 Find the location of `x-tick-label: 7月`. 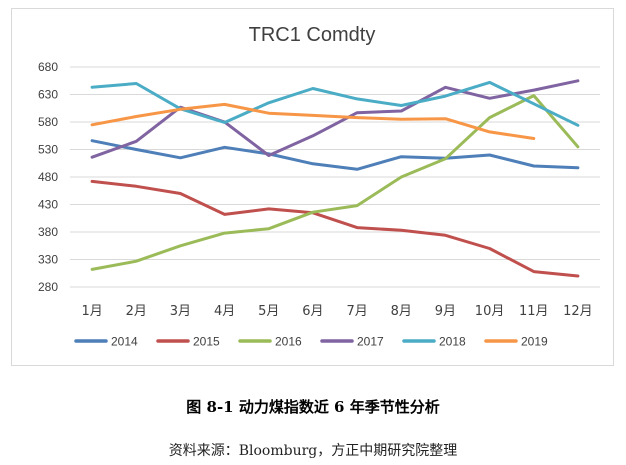

x-tick-label: 7月 is located at coordinates (356, 311).